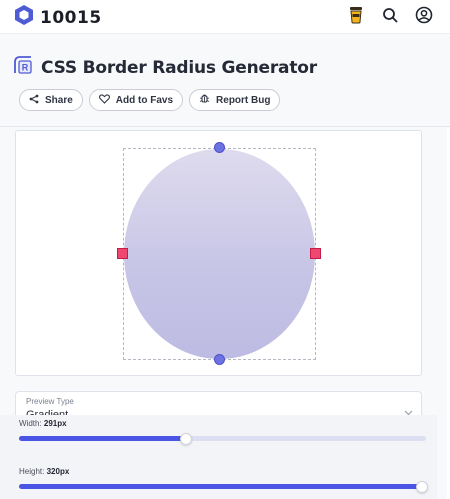  I want to click on report-bug-button: Report Bug, so click(235, 100).